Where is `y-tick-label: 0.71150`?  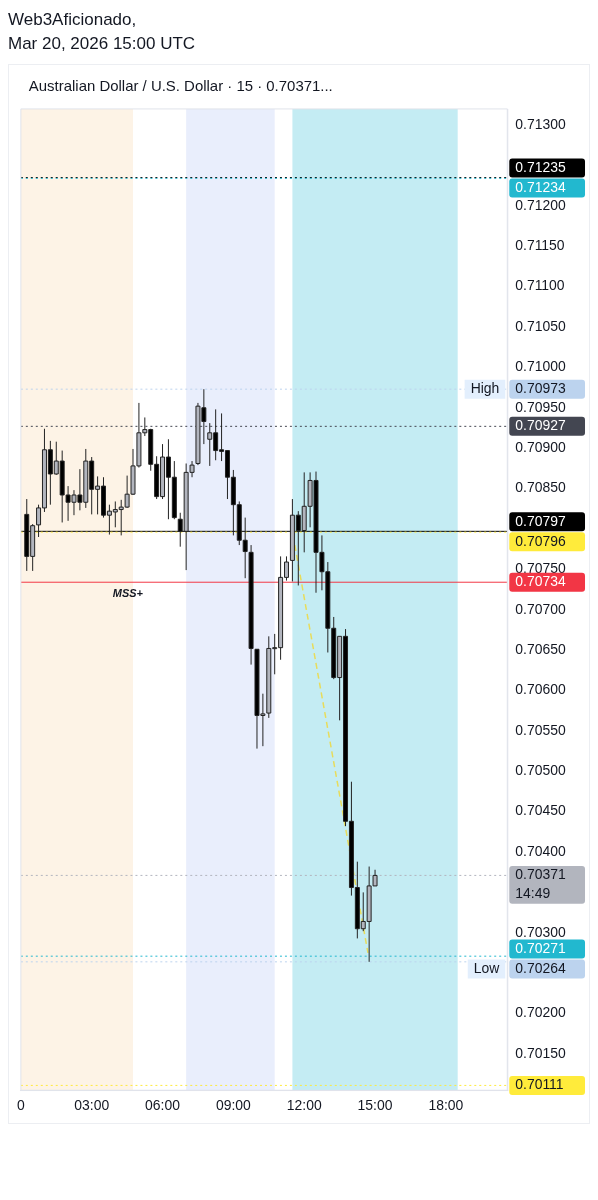
y-tick-label: 0.71150 is located at coordinates (540, 245).